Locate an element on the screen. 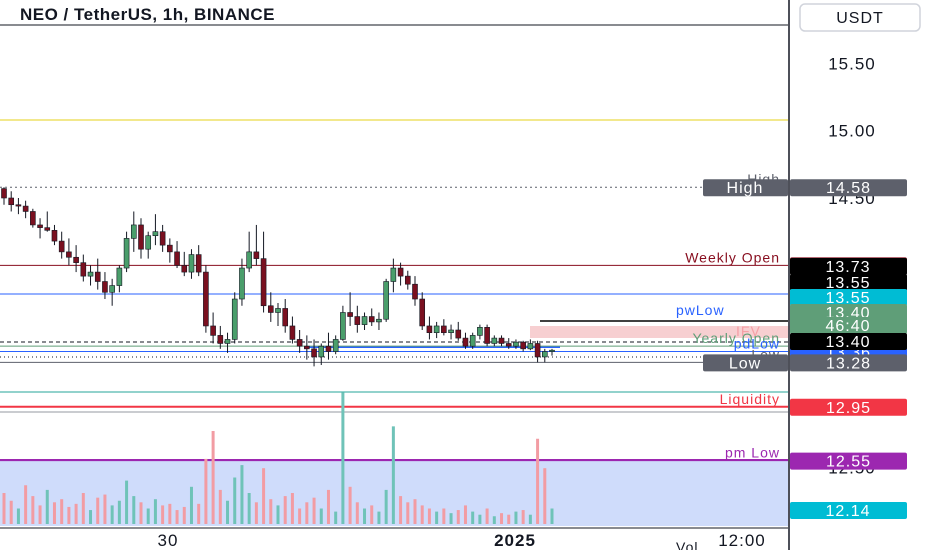 Image resolution: width=932 pixels, height=550 pixels. currency-button: USDT is located at coordinates (860, 17).